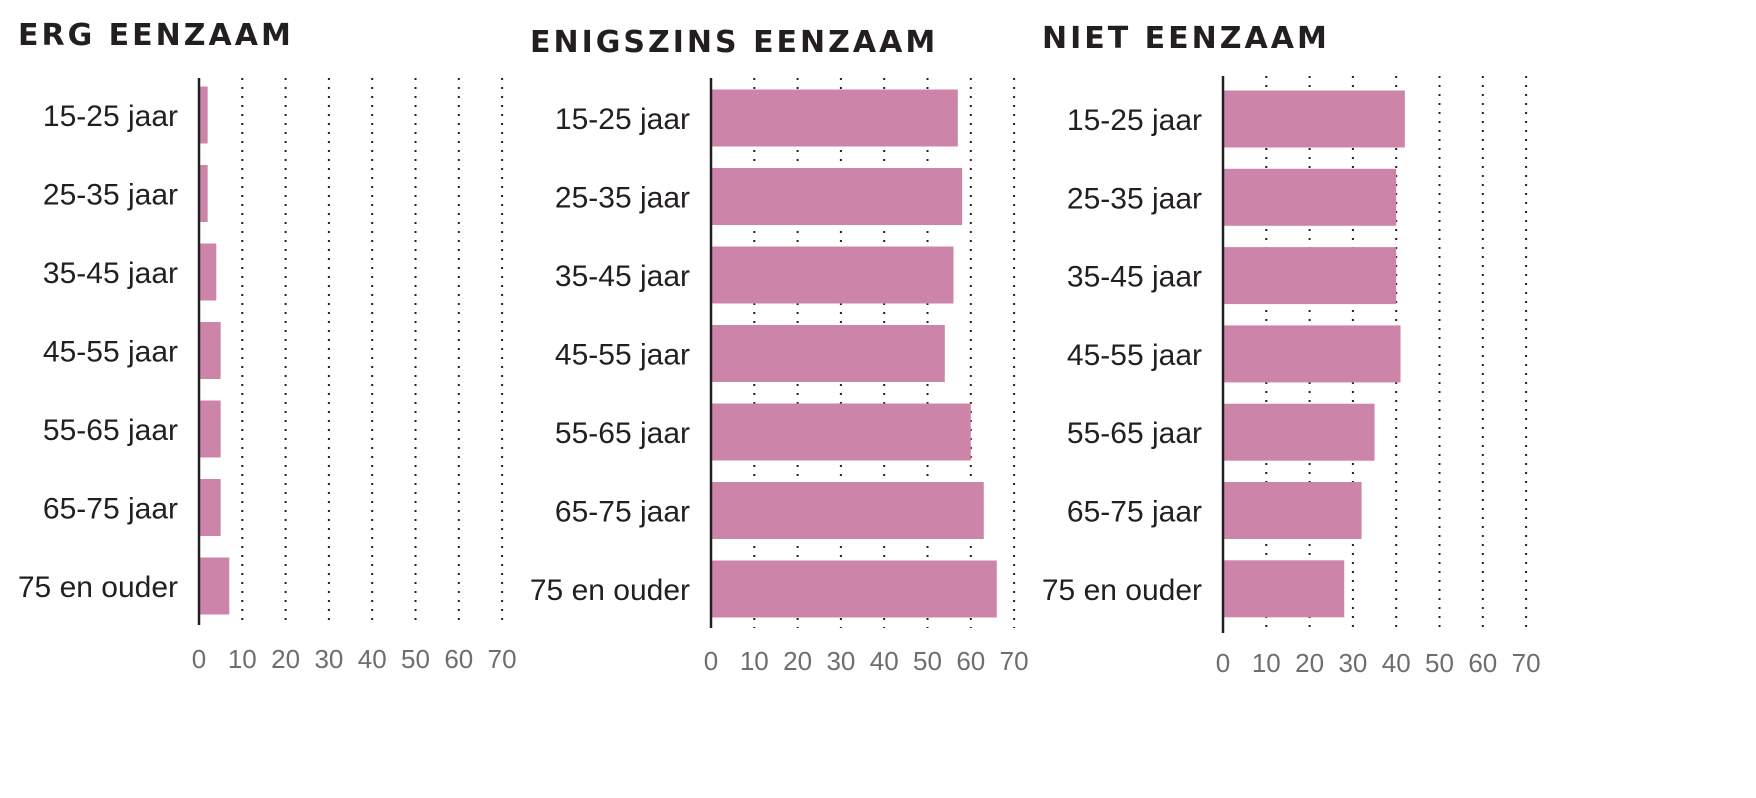 This screenshot has width=1756, height=798. What do you see at coordinates (734, 42) in the screenshot?
I see `chart-title: ENIGSZINS EENZAAM` at bounding box center [734, 42].